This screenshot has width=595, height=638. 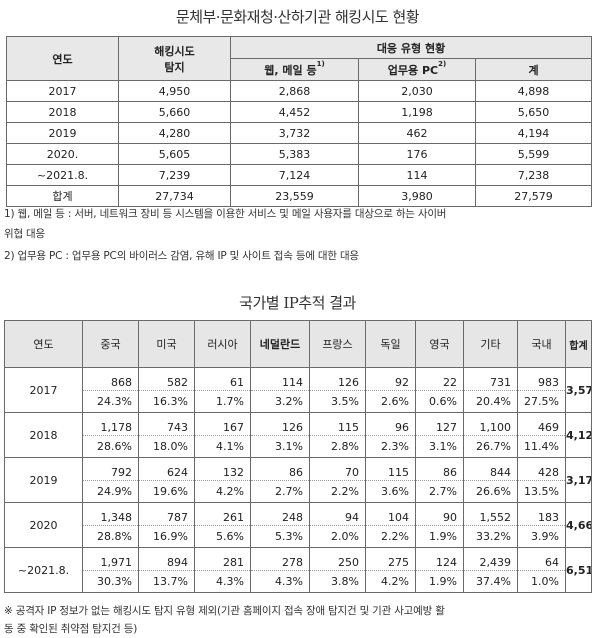 I want to click on header-usa: 미국, so click(x=166, y=344).